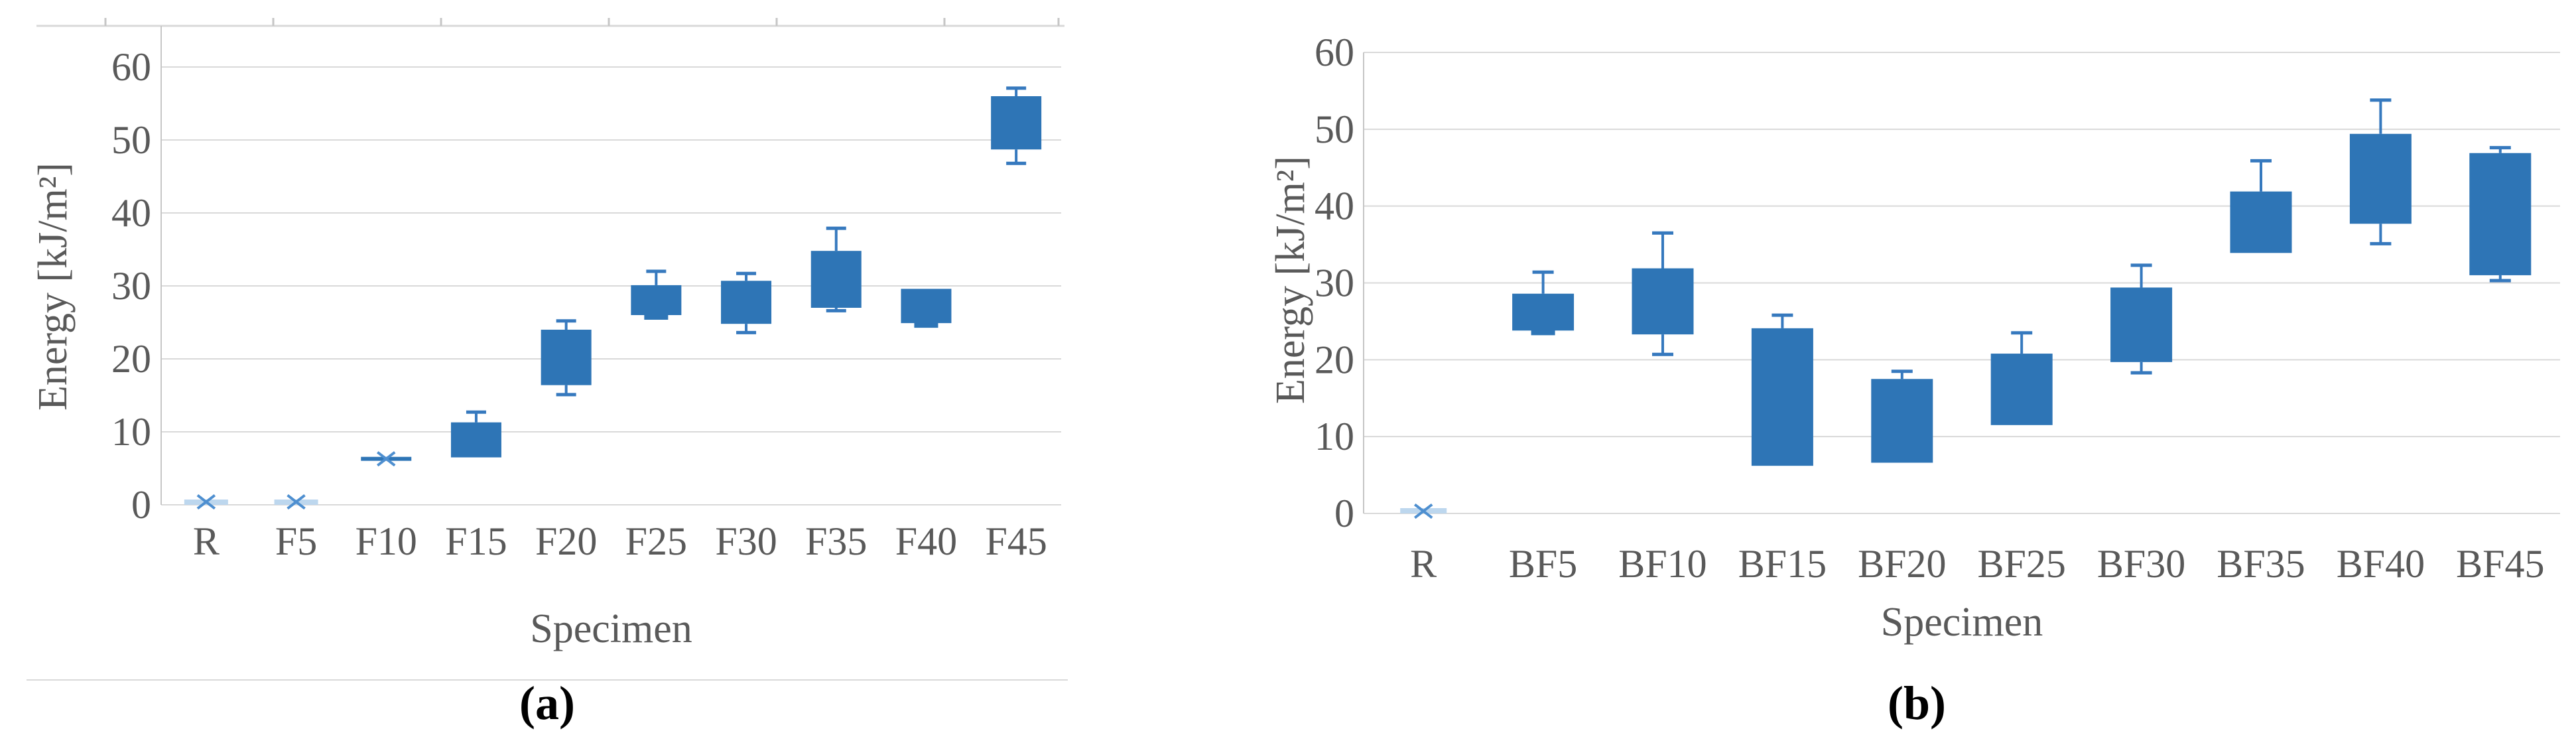 This screenshot has width=2576, height=735. Describe the element at coordinates (1917, 703) in the screenshot. I see `caption-b: (b)` at that location.